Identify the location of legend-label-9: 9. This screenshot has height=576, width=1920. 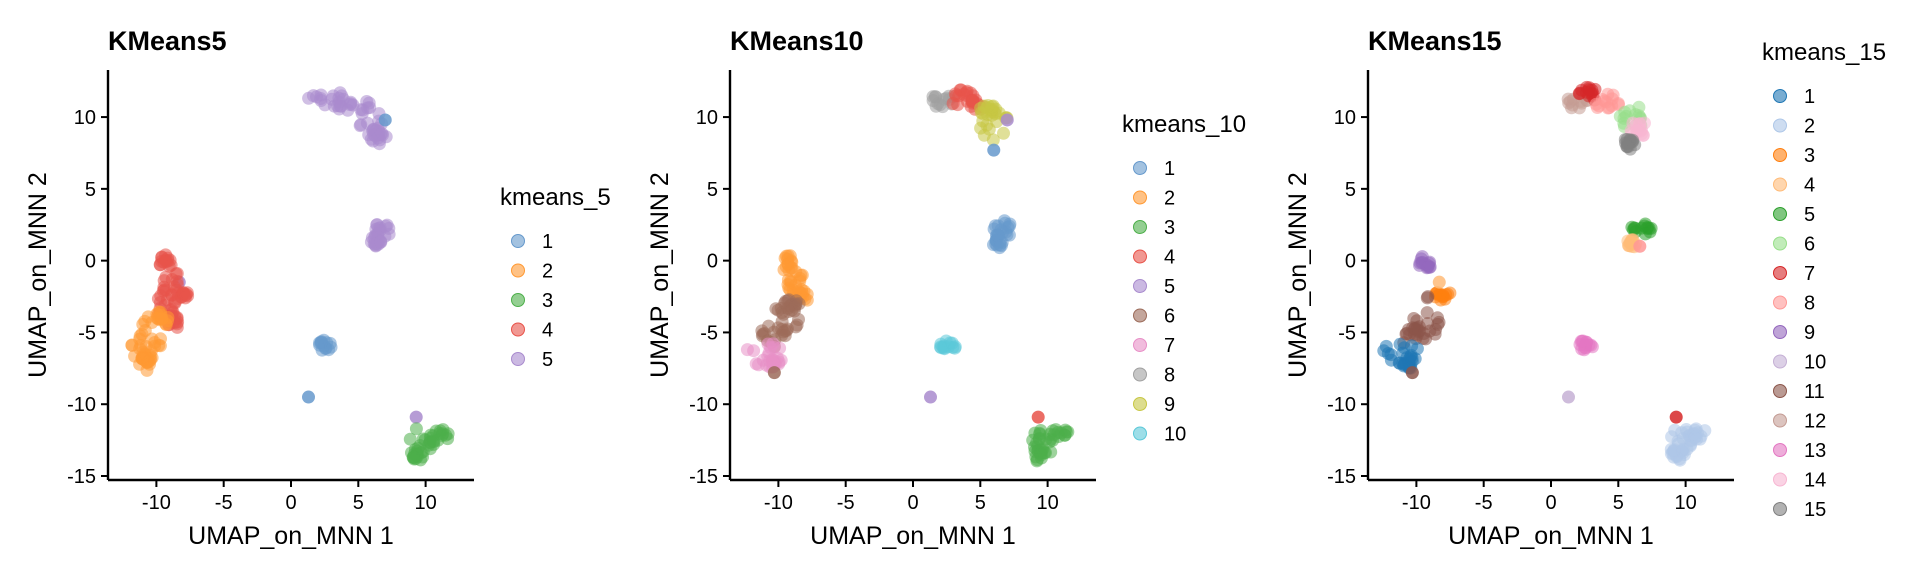
(1169, 405).